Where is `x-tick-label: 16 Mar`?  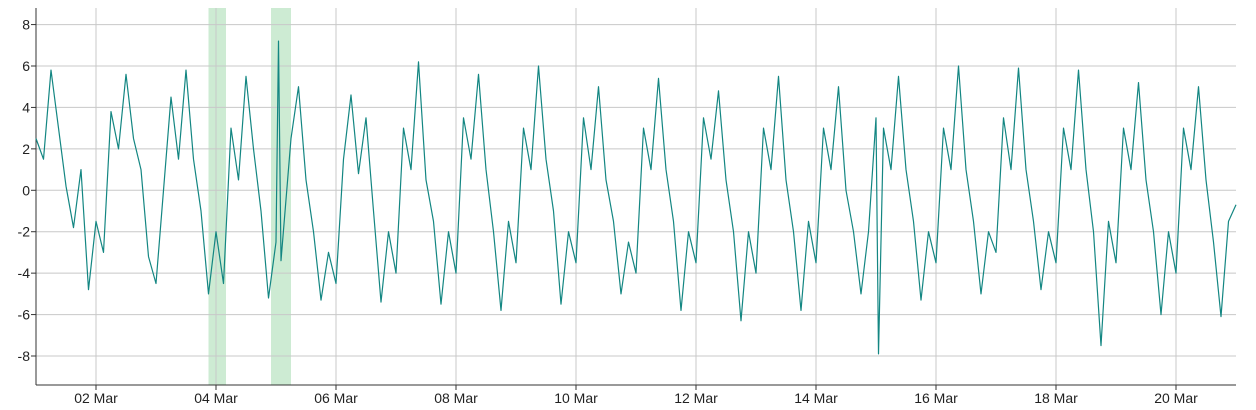
x-tick-label: 16 Mar is located at coordinates (936, 398).